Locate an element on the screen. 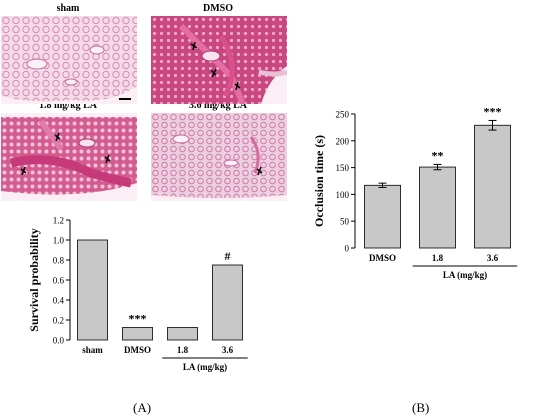 The width and height of the screenshot is (550, 417). micrograph-label-sham: sham is located at coordinates (68, 8).